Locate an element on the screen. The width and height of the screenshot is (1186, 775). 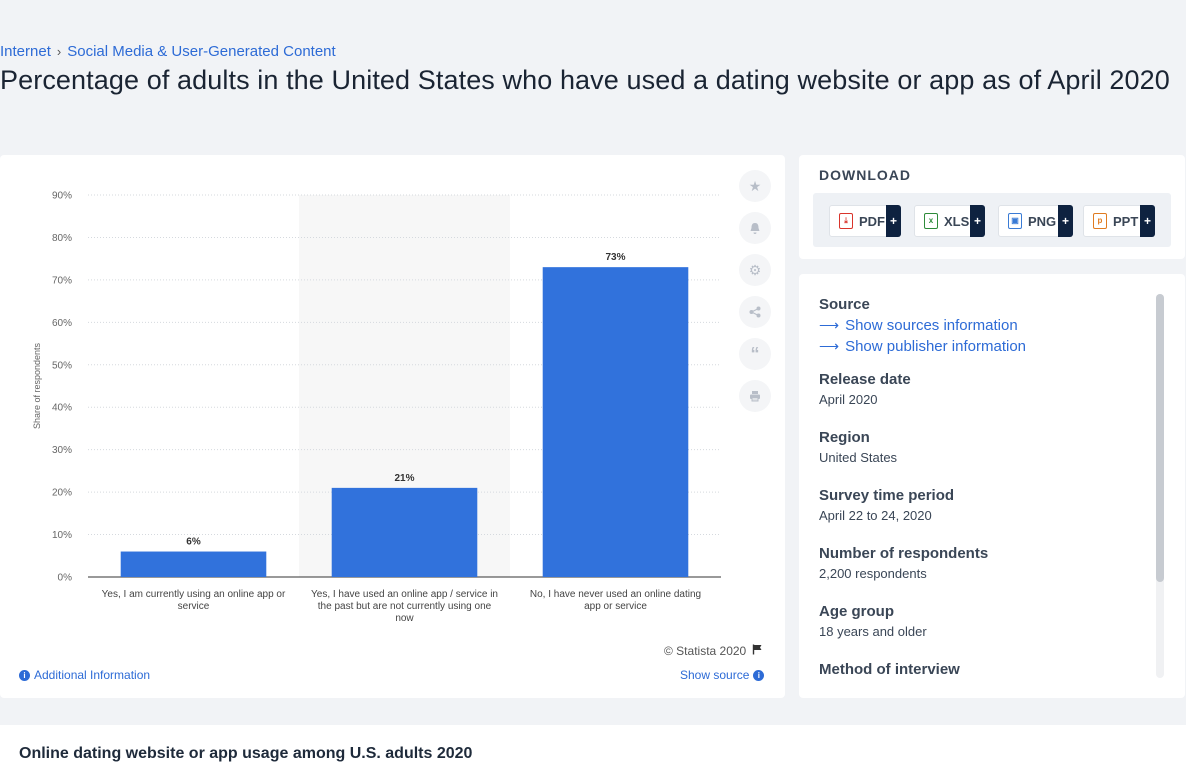
y-tick-label: 30% is located at coordinates (62, 450).